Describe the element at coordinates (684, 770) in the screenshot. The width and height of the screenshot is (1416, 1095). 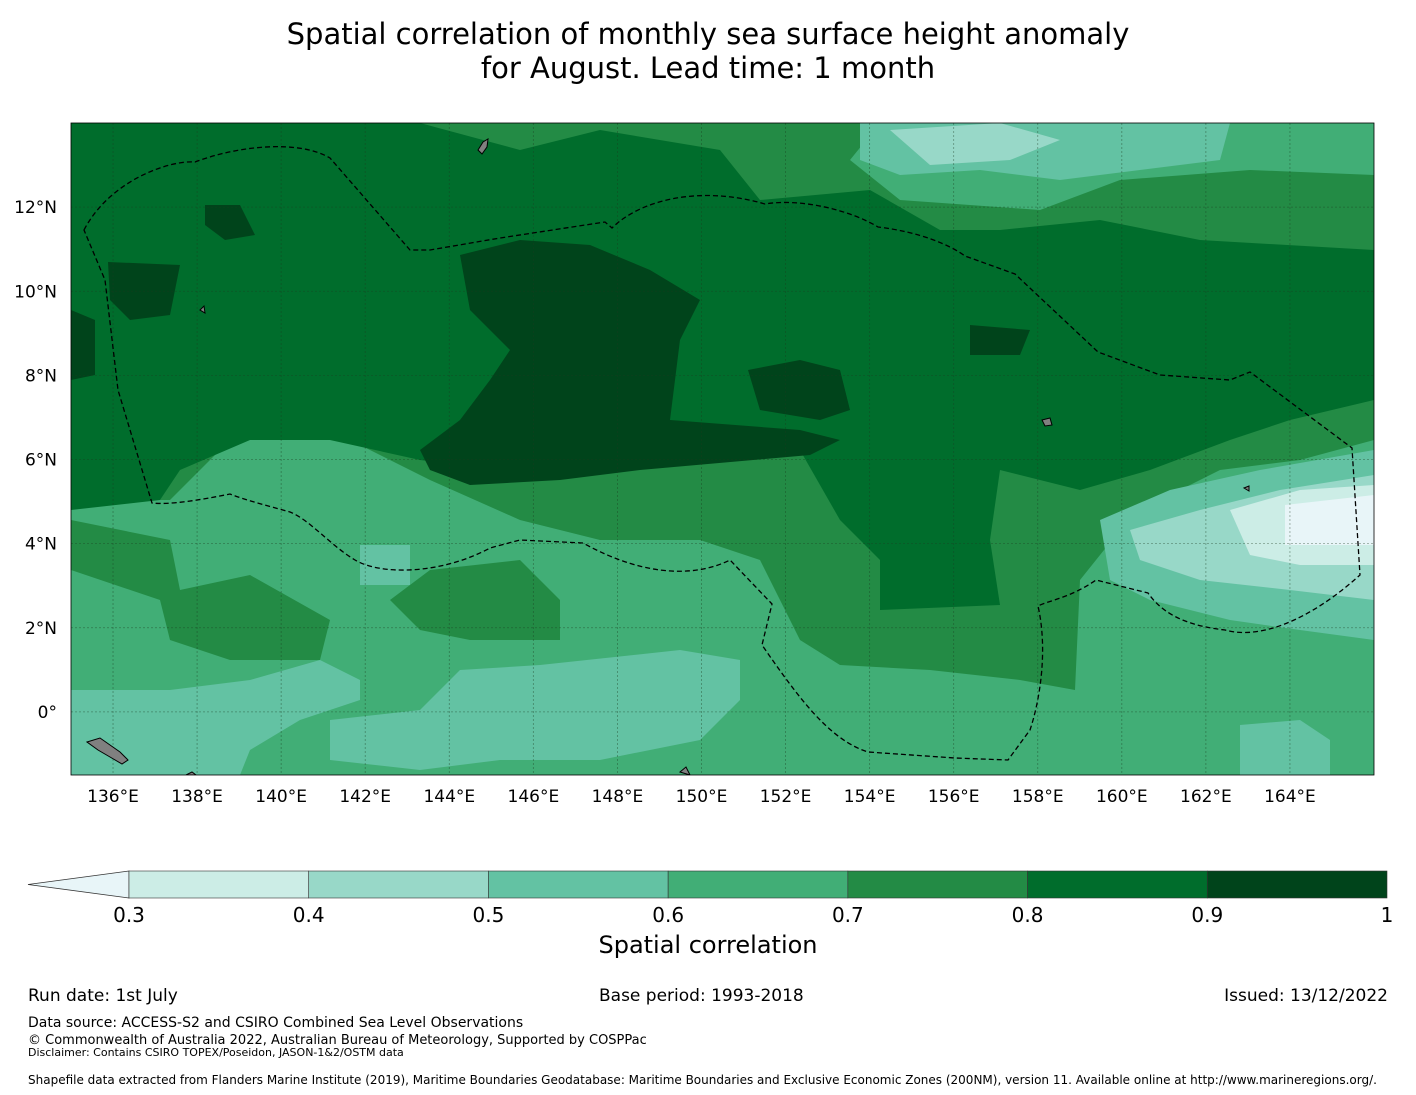
I see `island-manus` at that location.